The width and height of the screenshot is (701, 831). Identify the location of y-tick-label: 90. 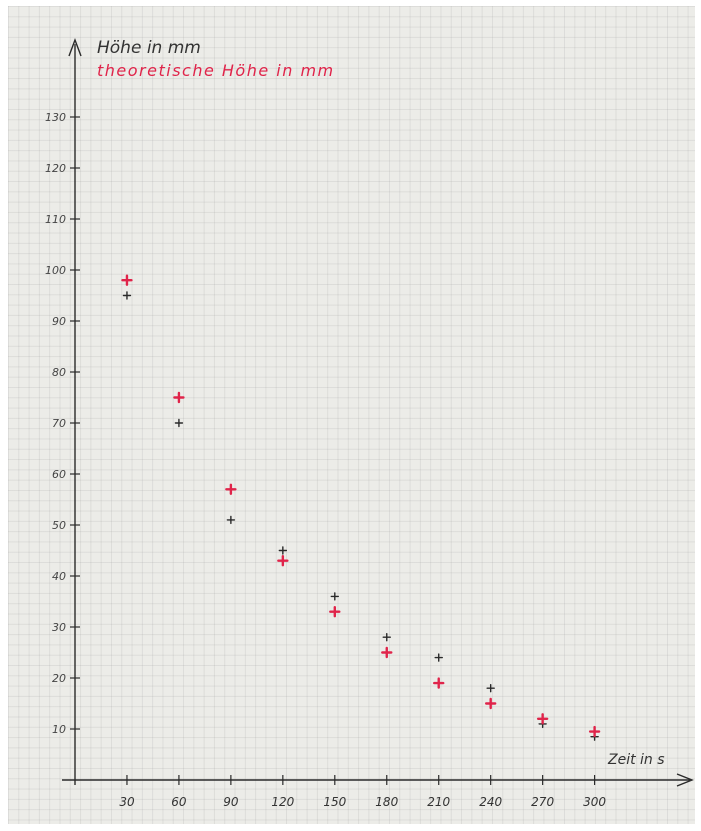
(59, 321).